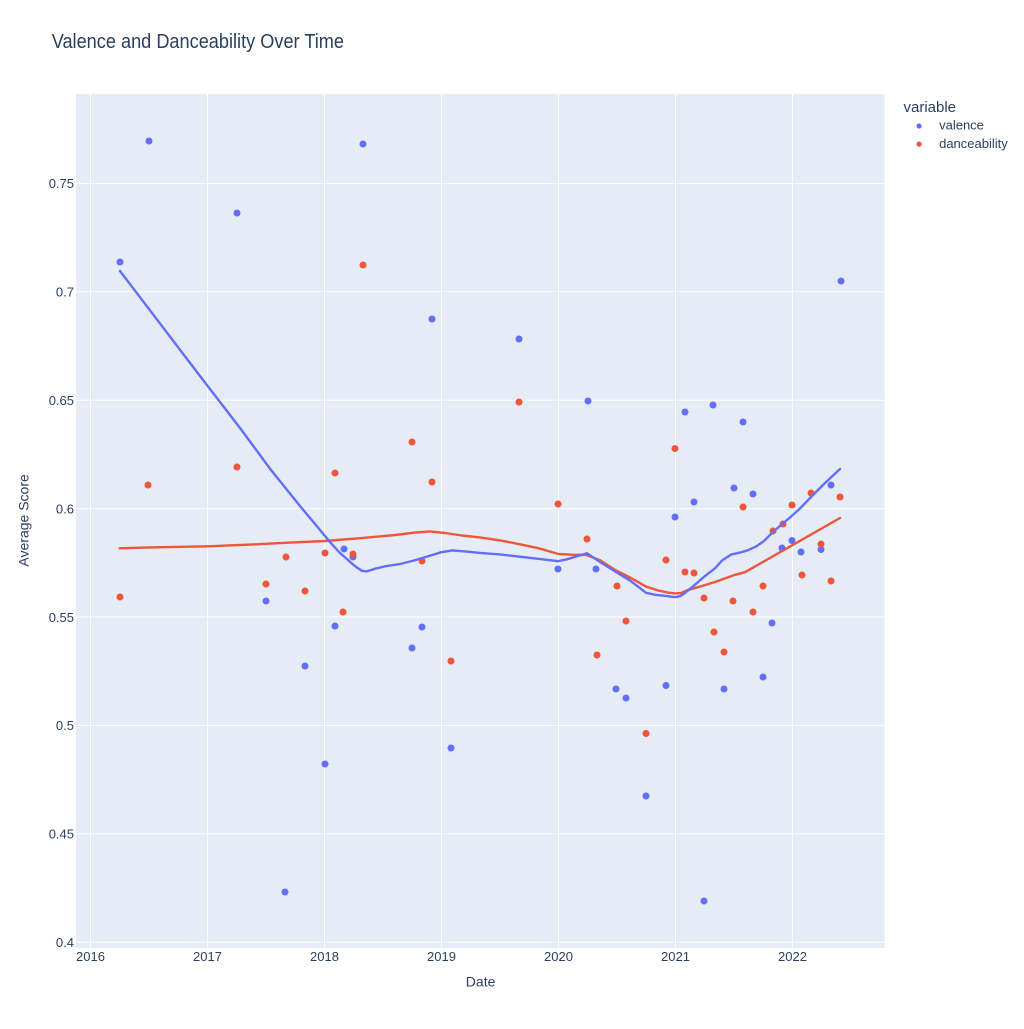 The width and height of the screenshot is (1024, 1029). I want to click on svg-text: 0.5, so click(65, 725).